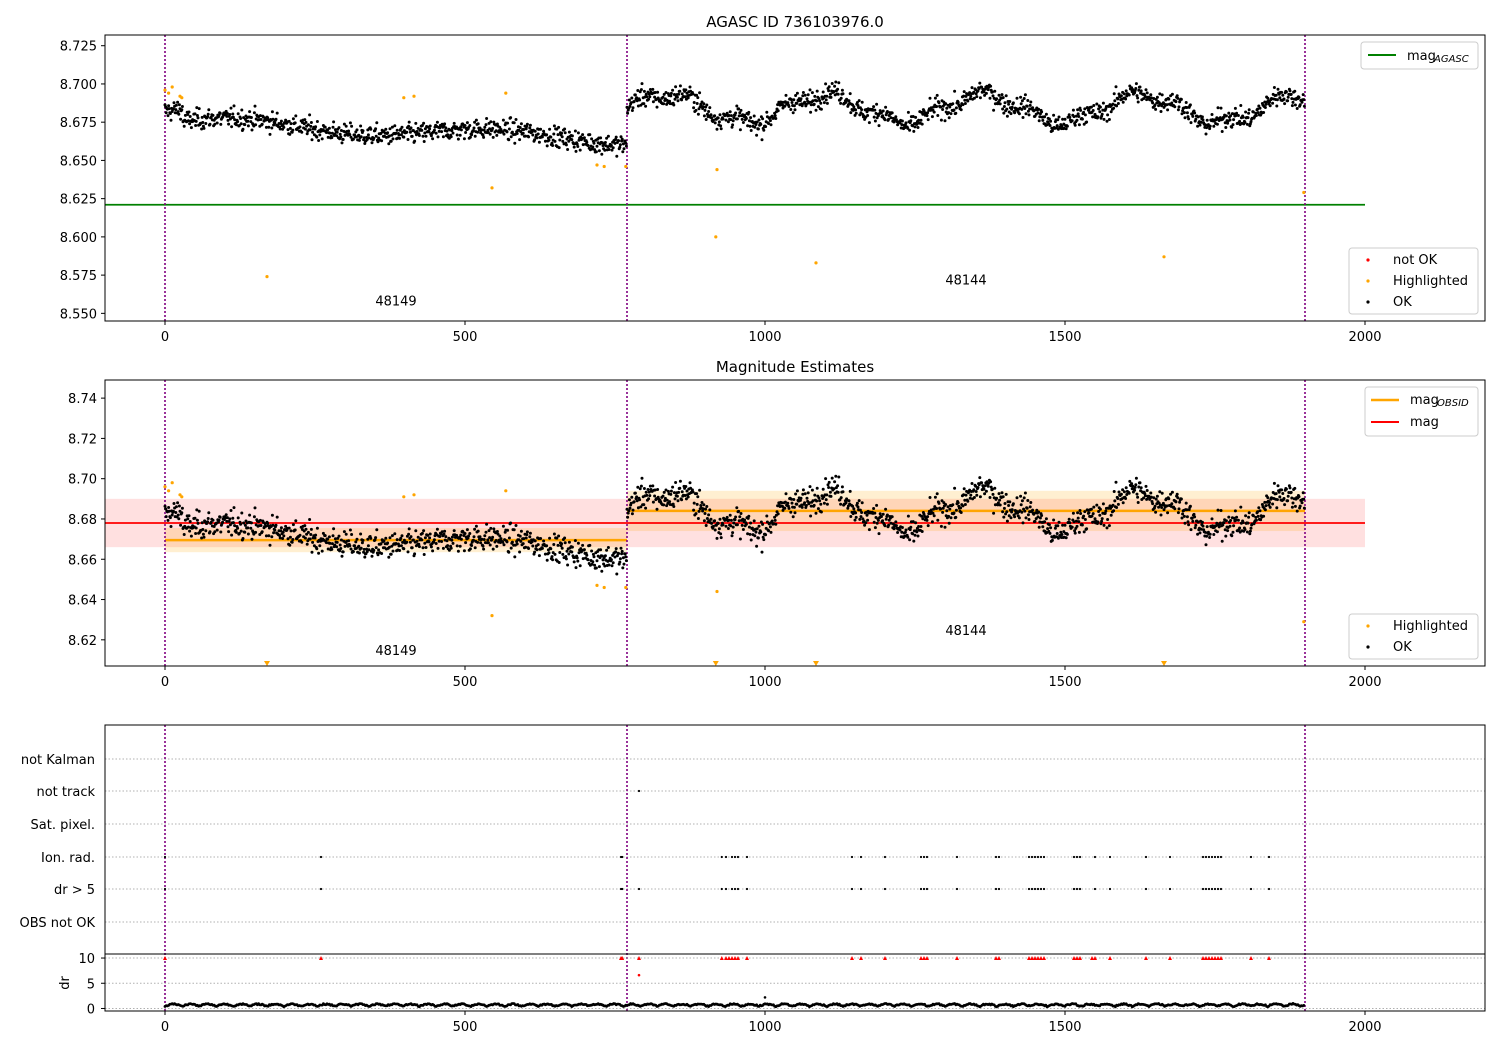 This screenshot has width=1500, height=1050. Describe the element at coordinates (1364, 337) in the screenshot. I see `p1-xtick-label-4: 2000` at that location.